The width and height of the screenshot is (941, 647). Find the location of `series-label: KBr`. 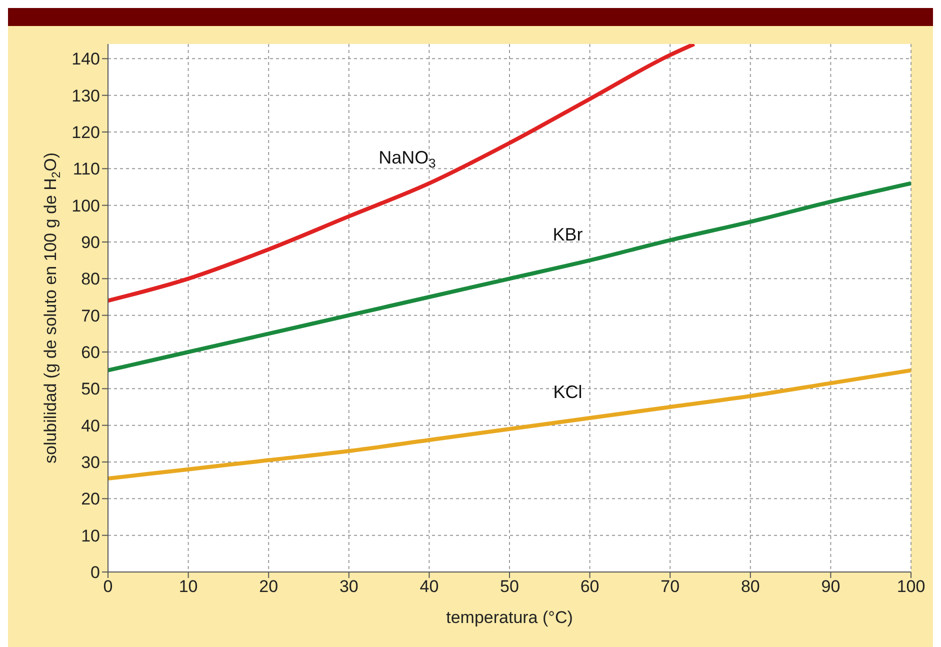

series-label: KBr is located at coordinates (567, 234).